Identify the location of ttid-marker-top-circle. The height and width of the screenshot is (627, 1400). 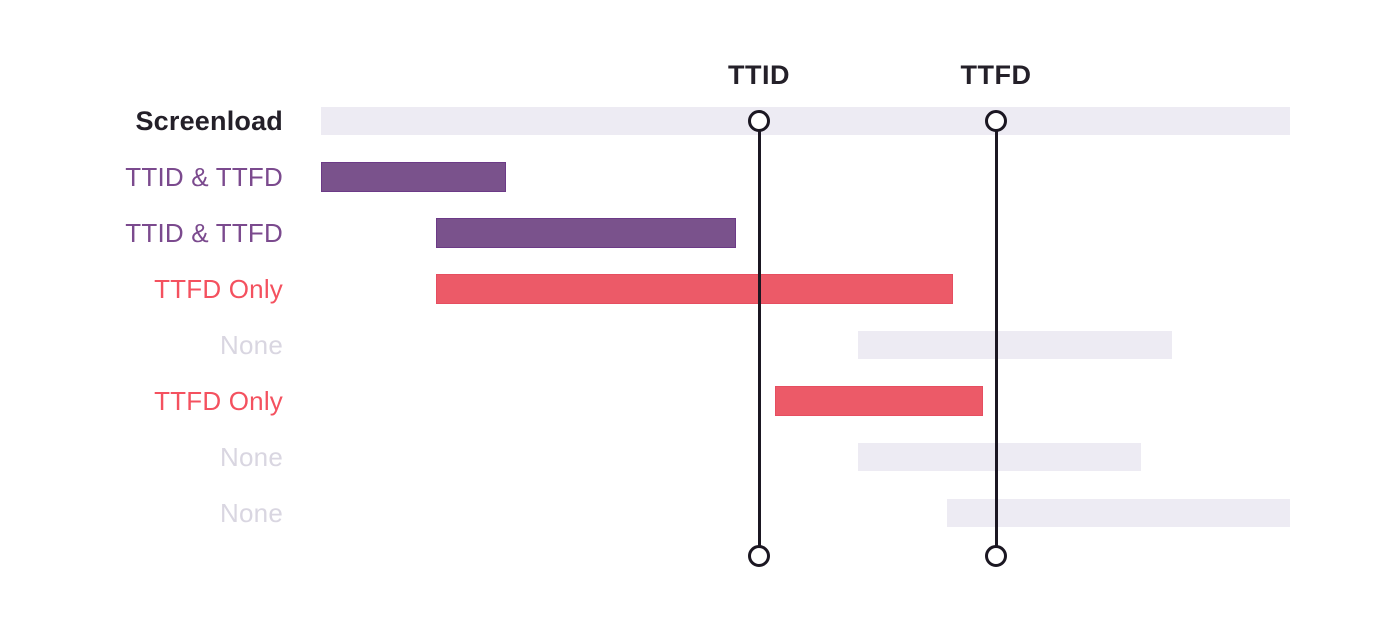
(759, 121).